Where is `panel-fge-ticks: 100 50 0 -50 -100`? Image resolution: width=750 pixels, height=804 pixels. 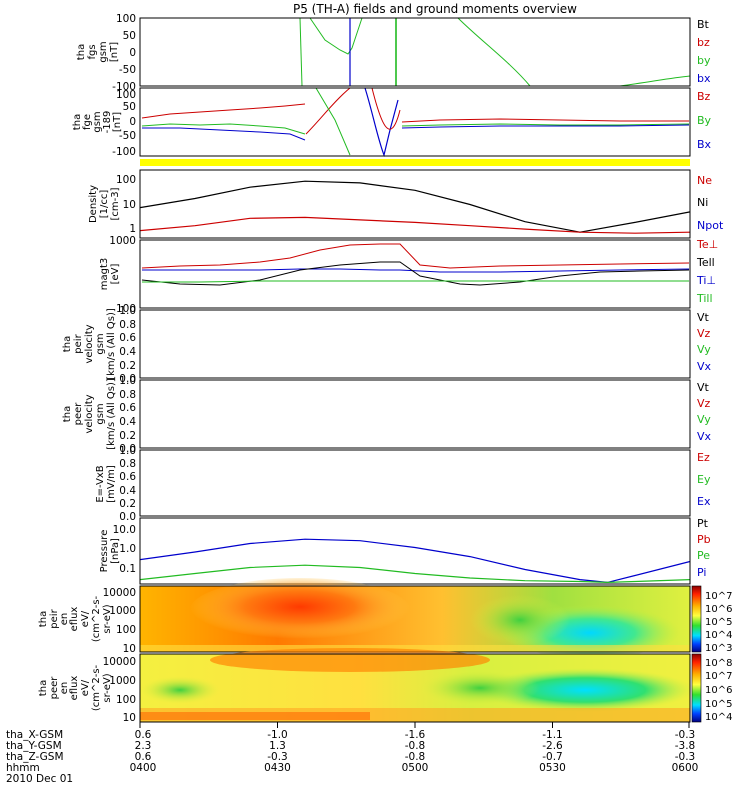
panel-fge-ticks: 100 50 0 -50 -100 is located at coordinates (124, 123).